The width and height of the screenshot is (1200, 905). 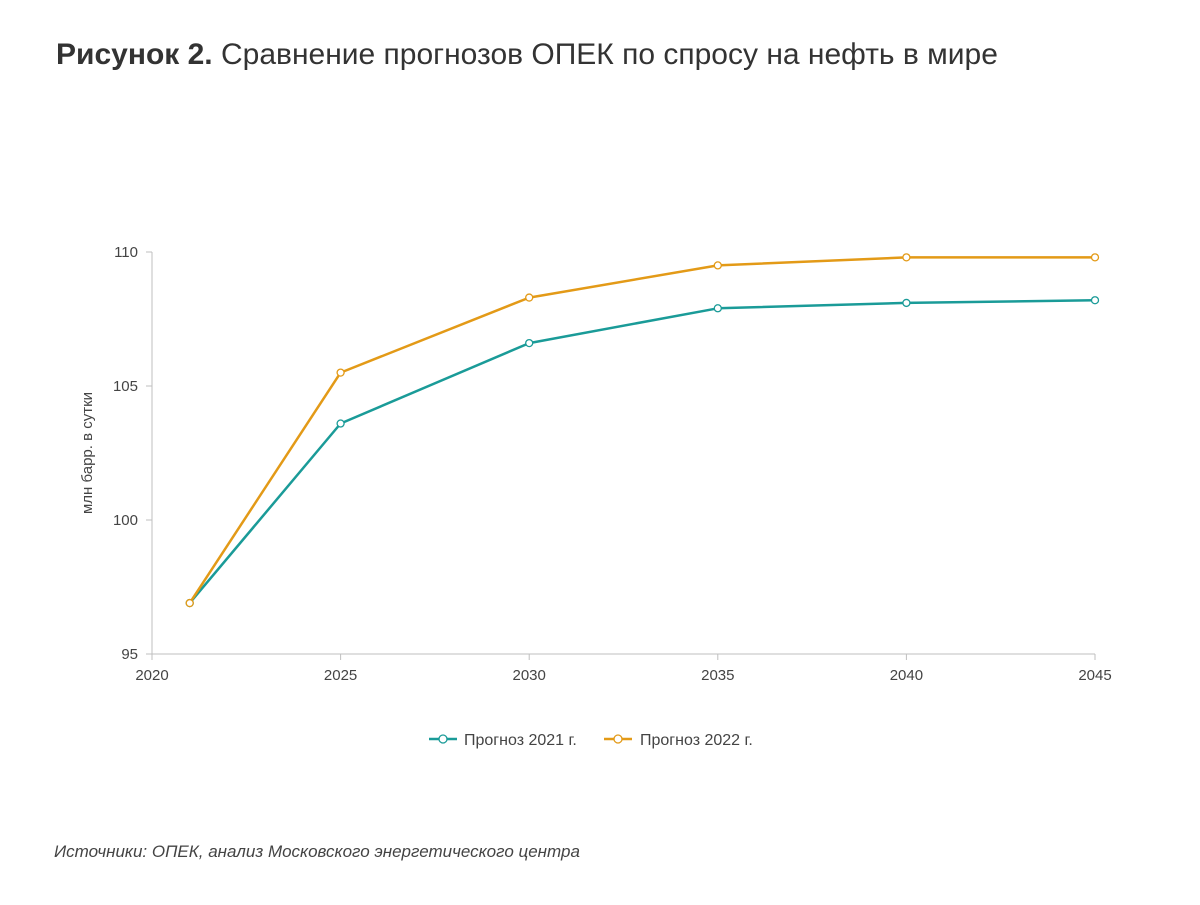 I want to click on x-tick-label: 2040, so click(x=906, y=675).